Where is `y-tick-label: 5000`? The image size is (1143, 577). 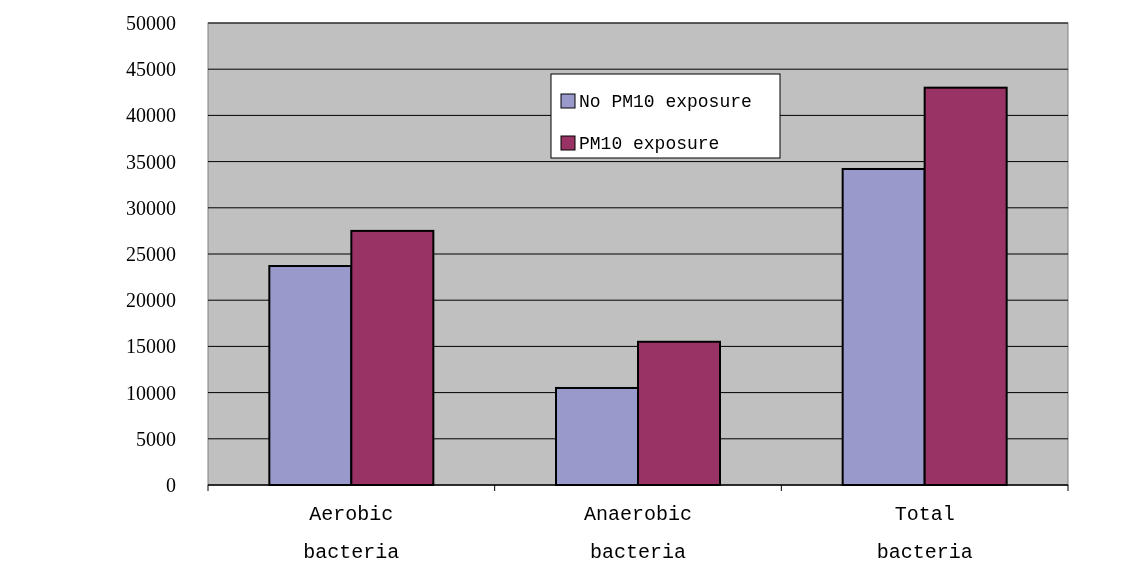
y-tick-label: 5000 is located at coordinates (156, 438).